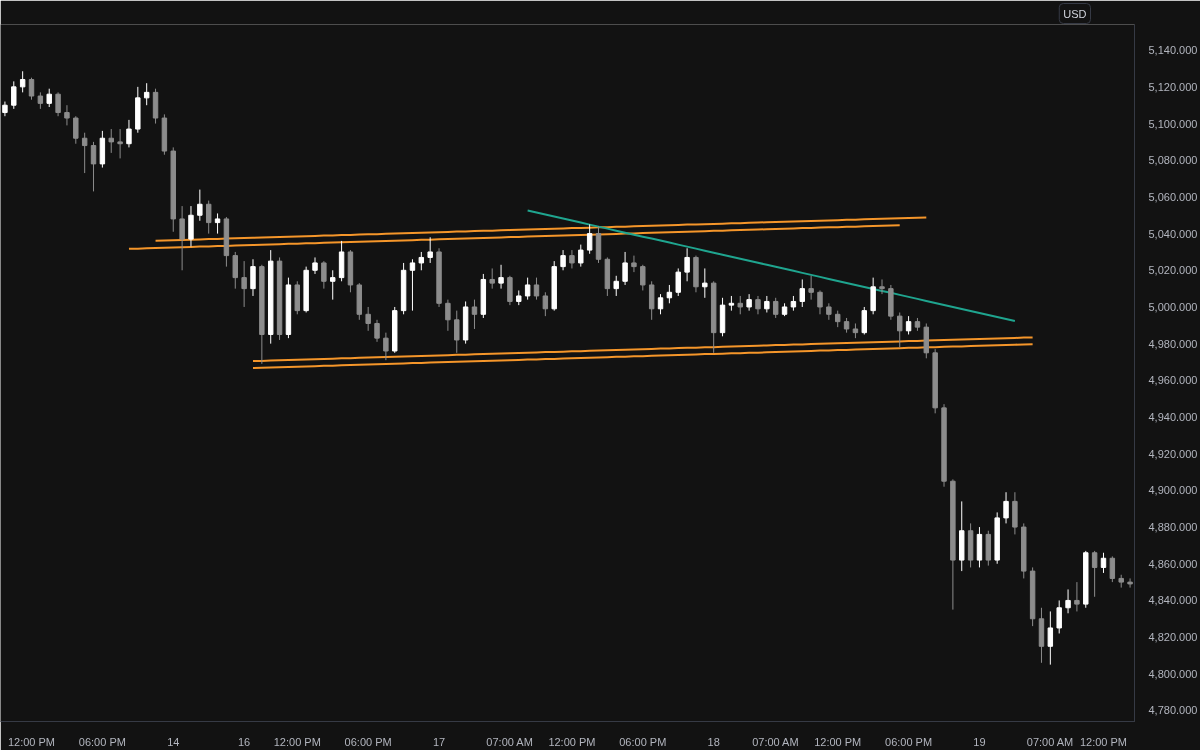  What do you see at coordinates (173, 741) in the screenshot?
I see `x-tick-label: 14` at bounding box center [173, 741].